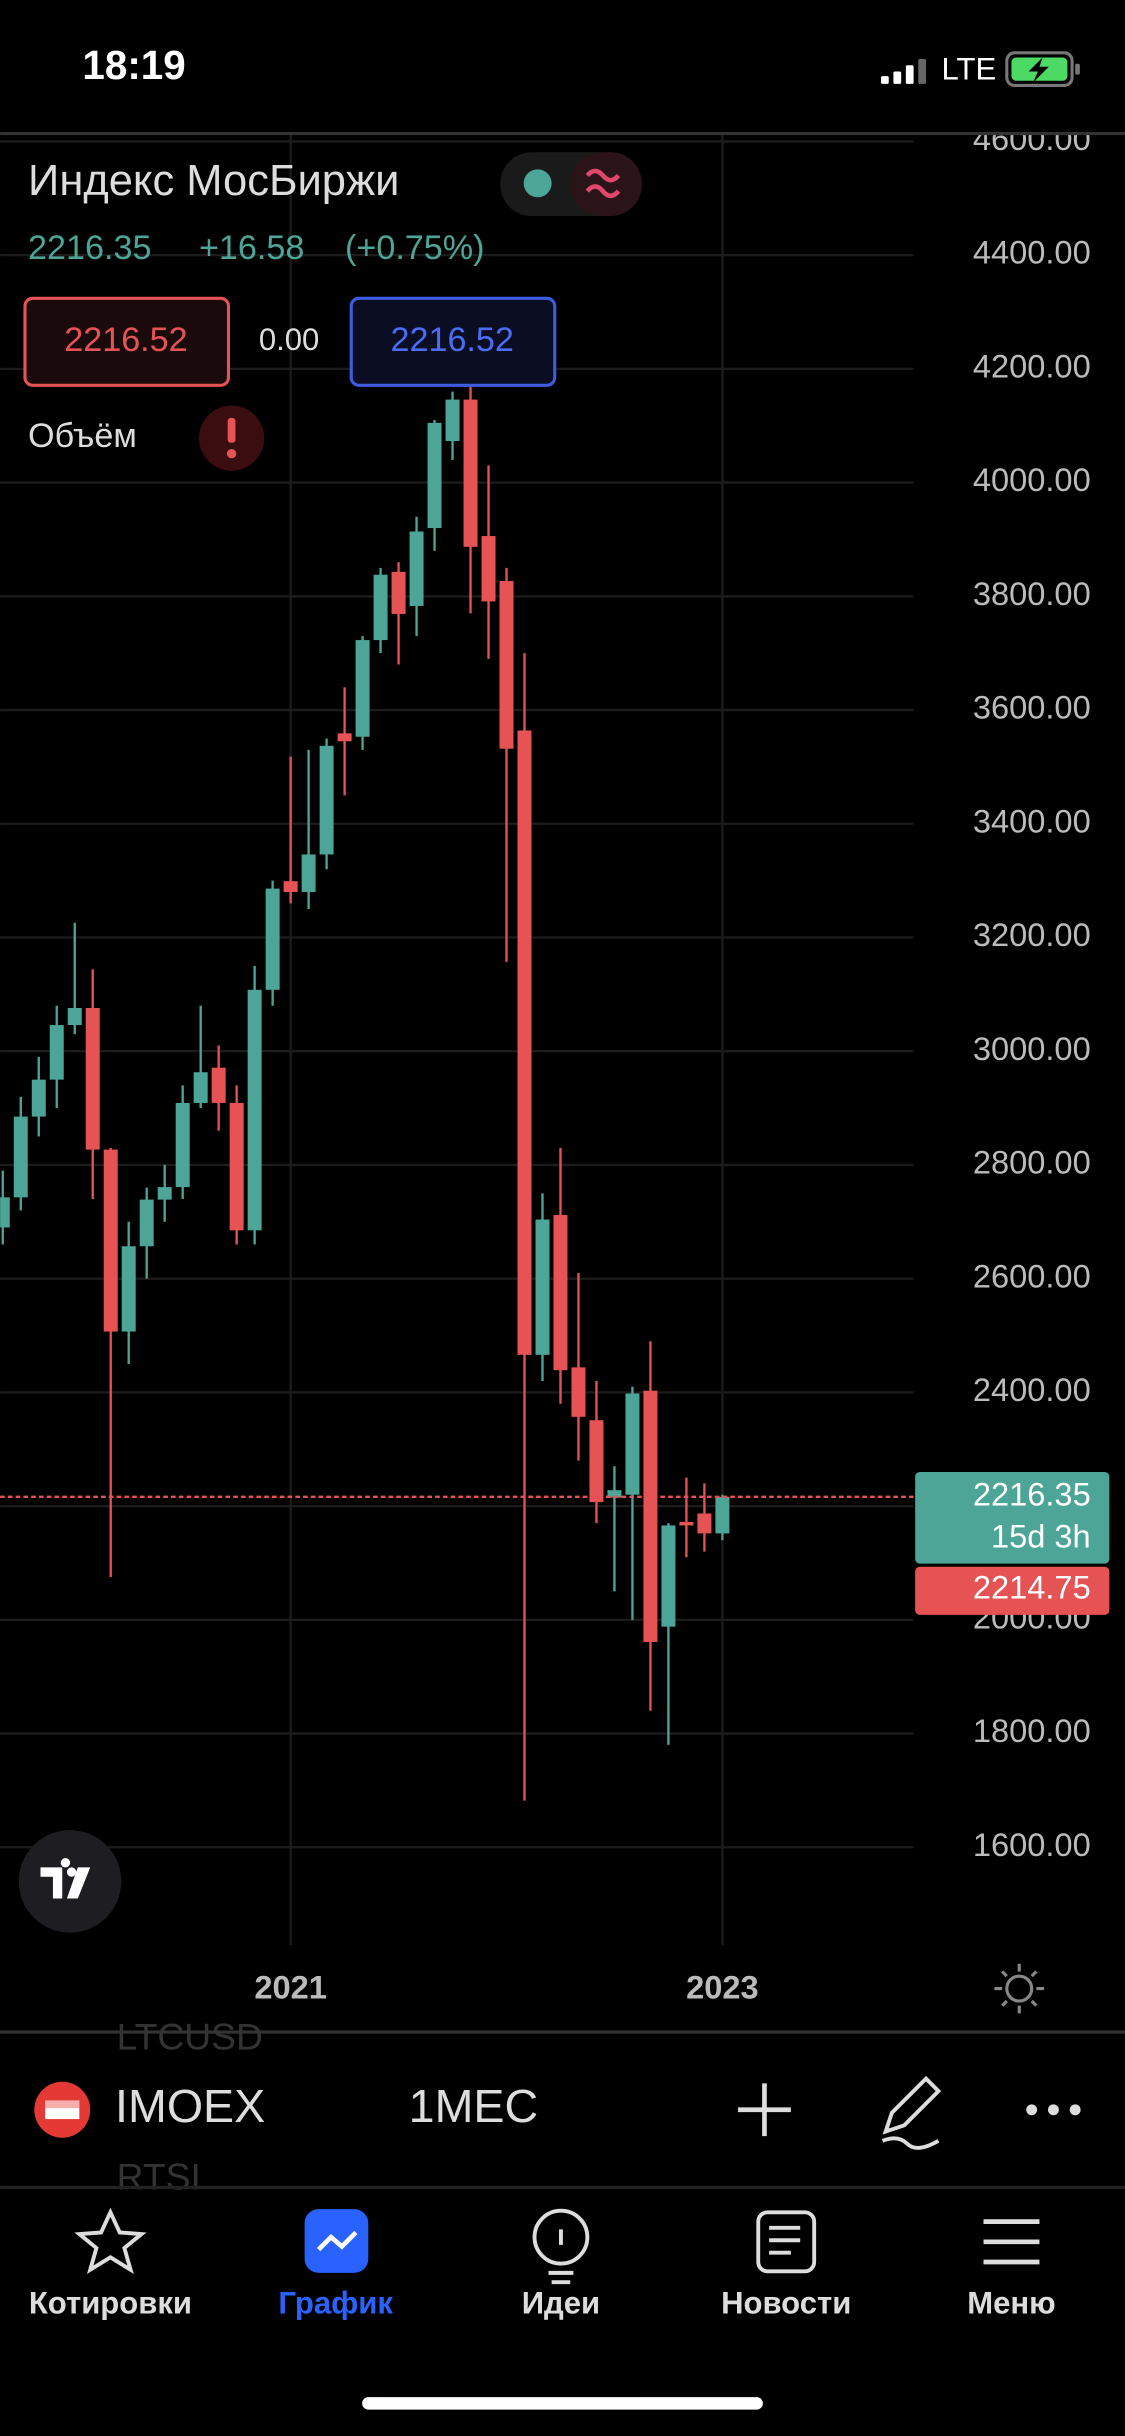  I want to click on status-bar, so click(562, 67).